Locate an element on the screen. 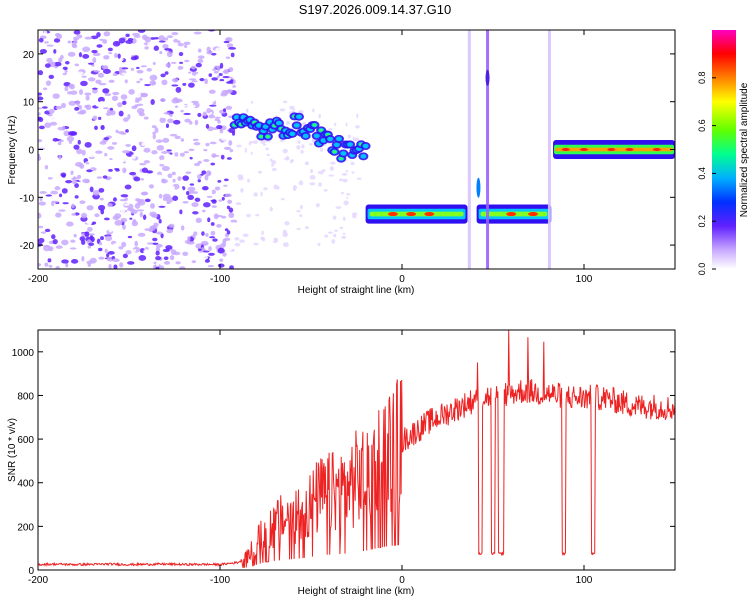 The image size is (750, 600). upper-track-hot is located at coordinates (629, 149).